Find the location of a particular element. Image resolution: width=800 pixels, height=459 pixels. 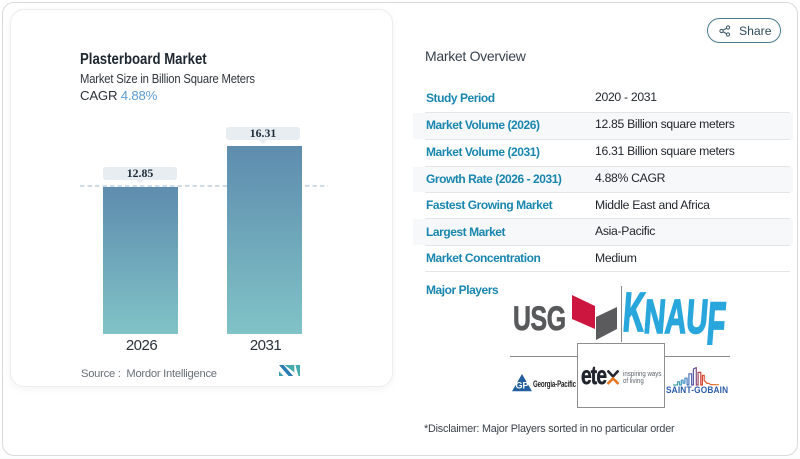

svg-text: GP is located at coordinates (521, 385).